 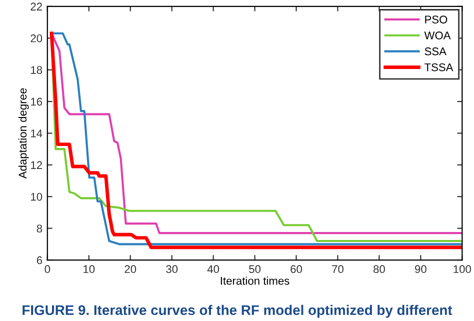 What do you see at coordinates (47, 269) in the screenshot?
I see `x-tick-label: 0` at bounding box center [47, 269].